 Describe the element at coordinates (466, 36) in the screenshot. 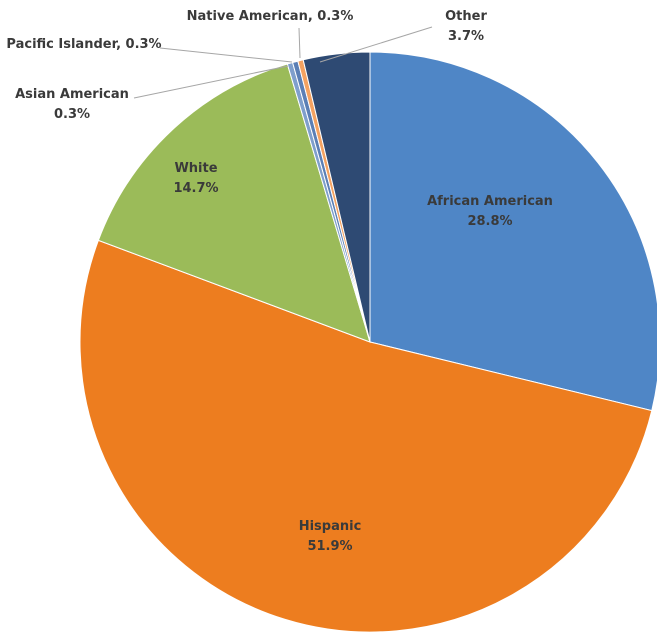

I see `slice-value-other: 3.7%` at that location.